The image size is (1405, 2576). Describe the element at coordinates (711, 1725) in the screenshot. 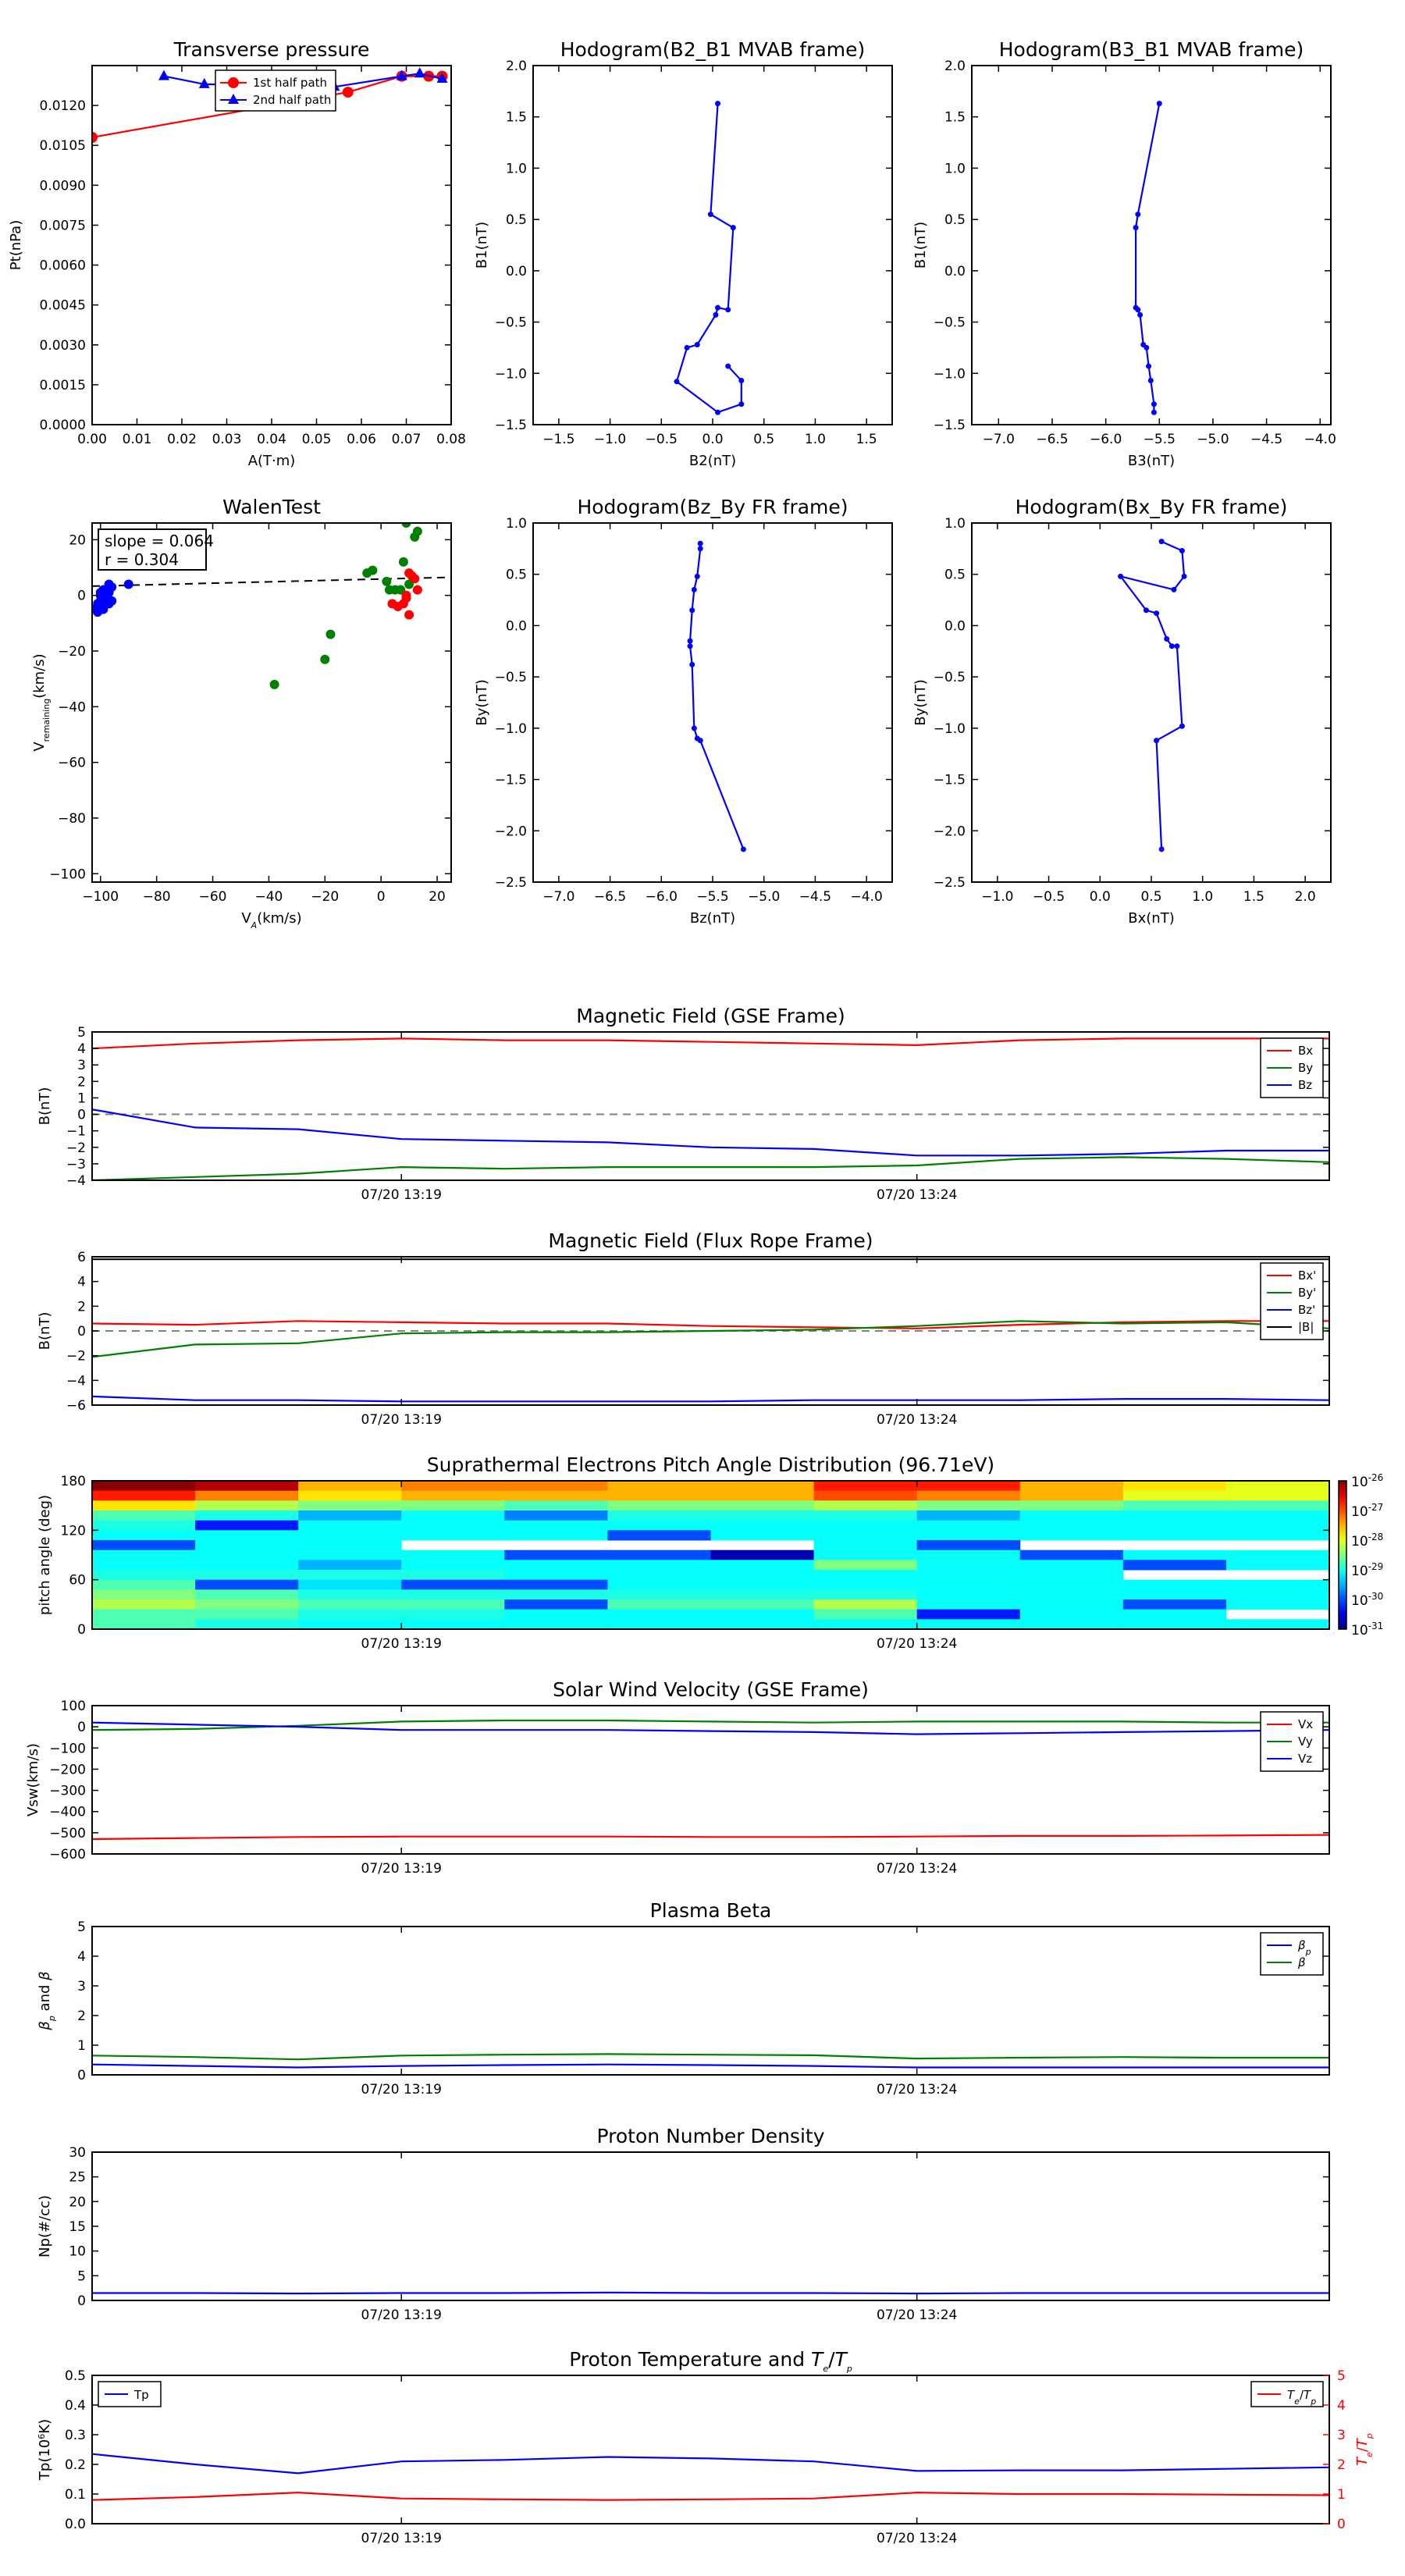

I see `series-line-Vy` at that location.